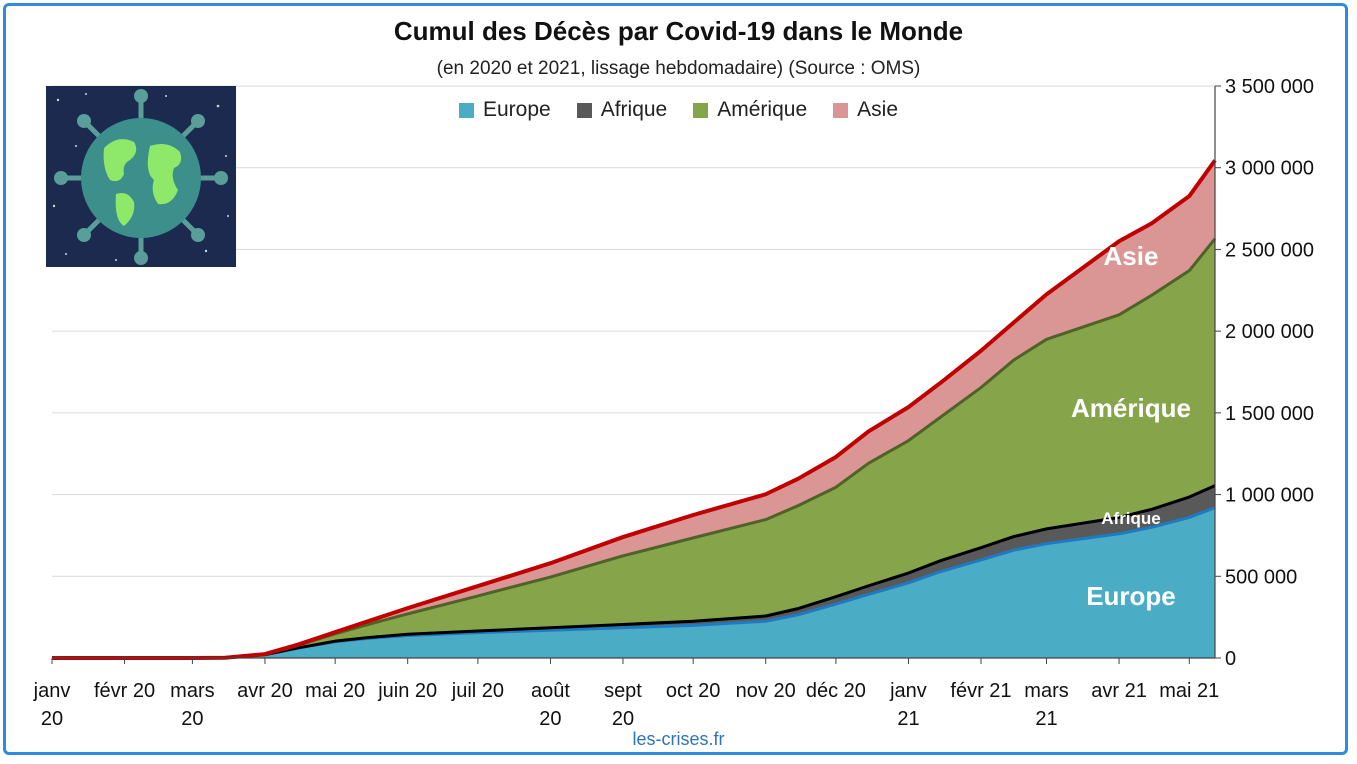 This screenshot has height=764, width=1357. Describe the element at coordinates (1269, 414) in the screenshot. I see `y-tick-label: 1 500 000` at that location.